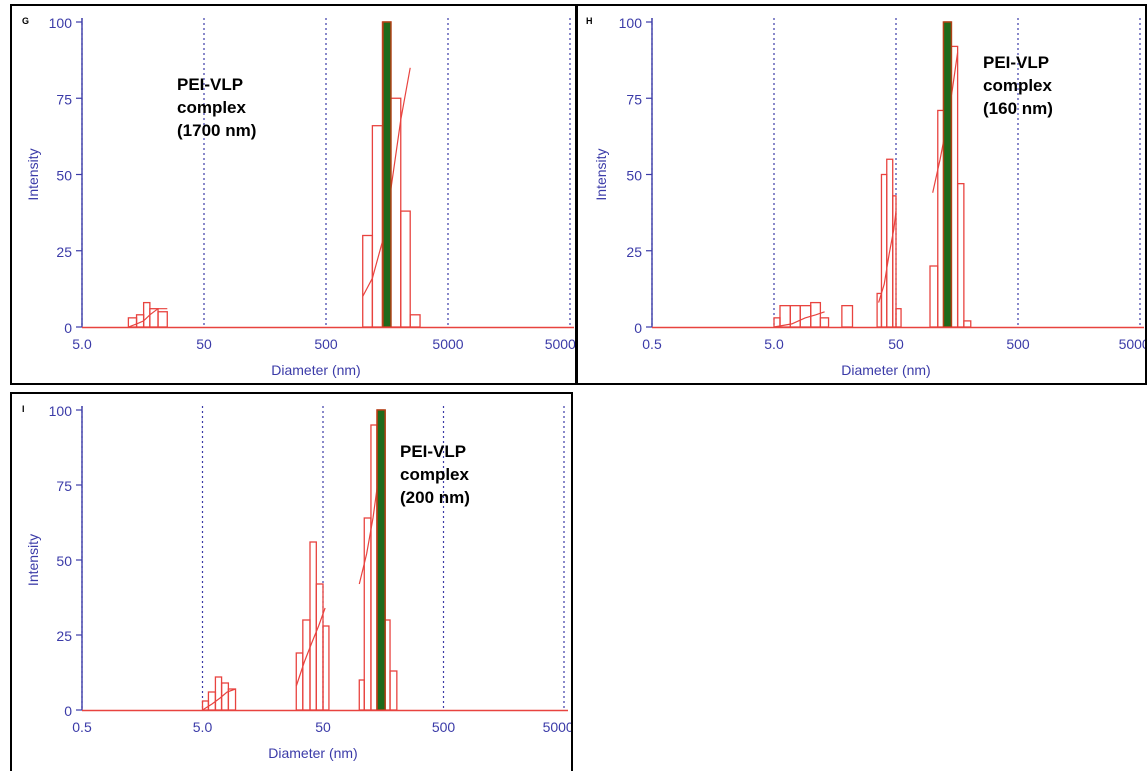 The height and width of the screenshot is (773, 1147). I want to click on panel-letter: I, so click(23, 409).